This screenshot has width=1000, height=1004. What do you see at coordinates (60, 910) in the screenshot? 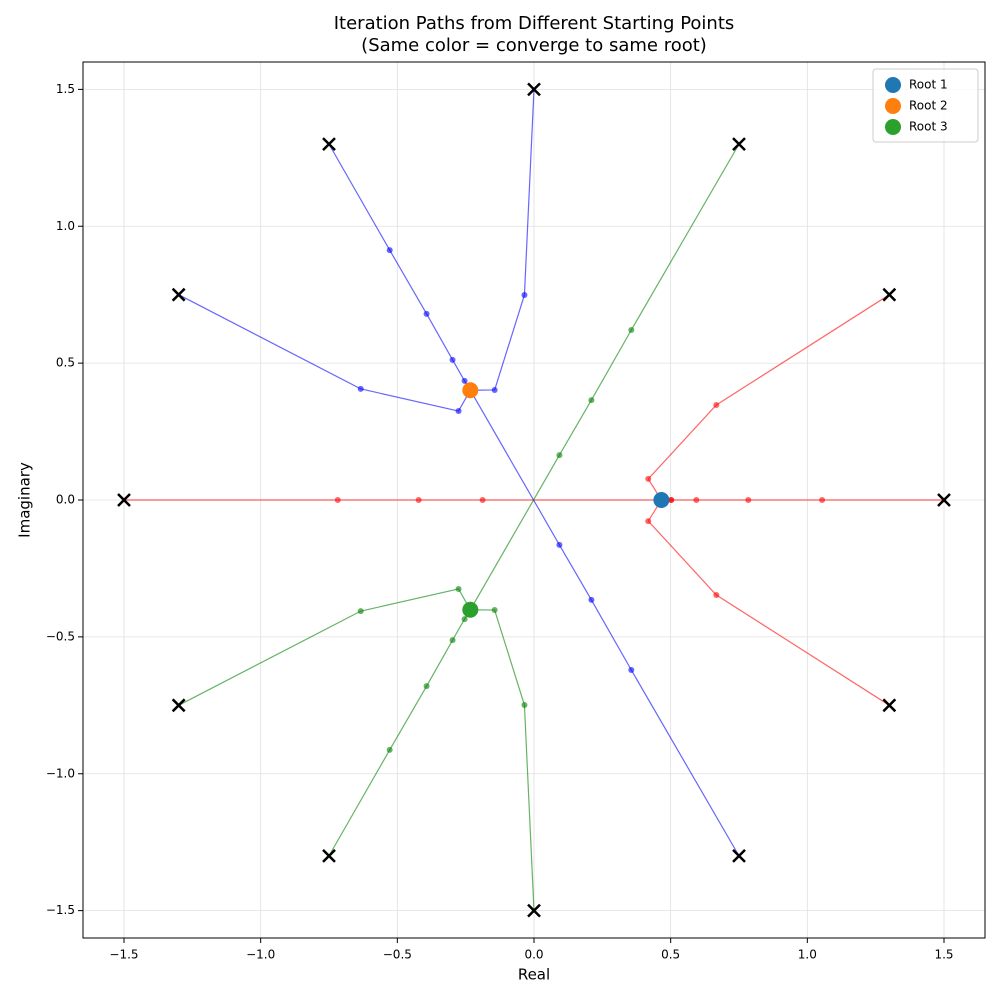
I see `y-tick-label: −1.5` at bounding box center [60, 910].